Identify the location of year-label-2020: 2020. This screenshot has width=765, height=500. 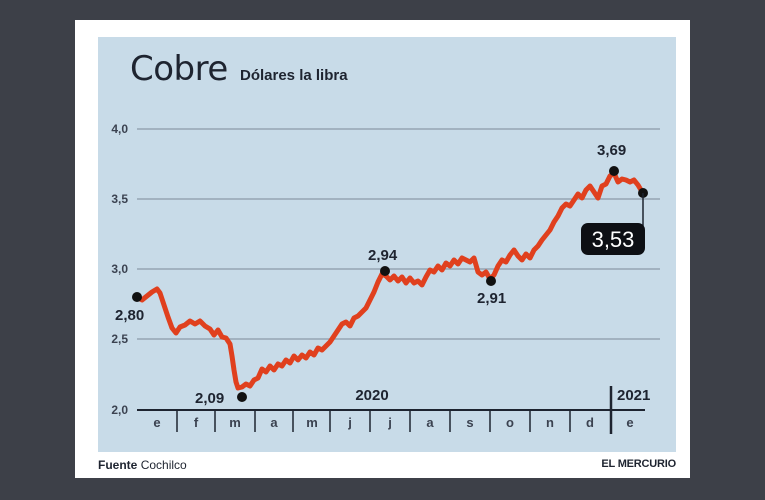
(371, 395).